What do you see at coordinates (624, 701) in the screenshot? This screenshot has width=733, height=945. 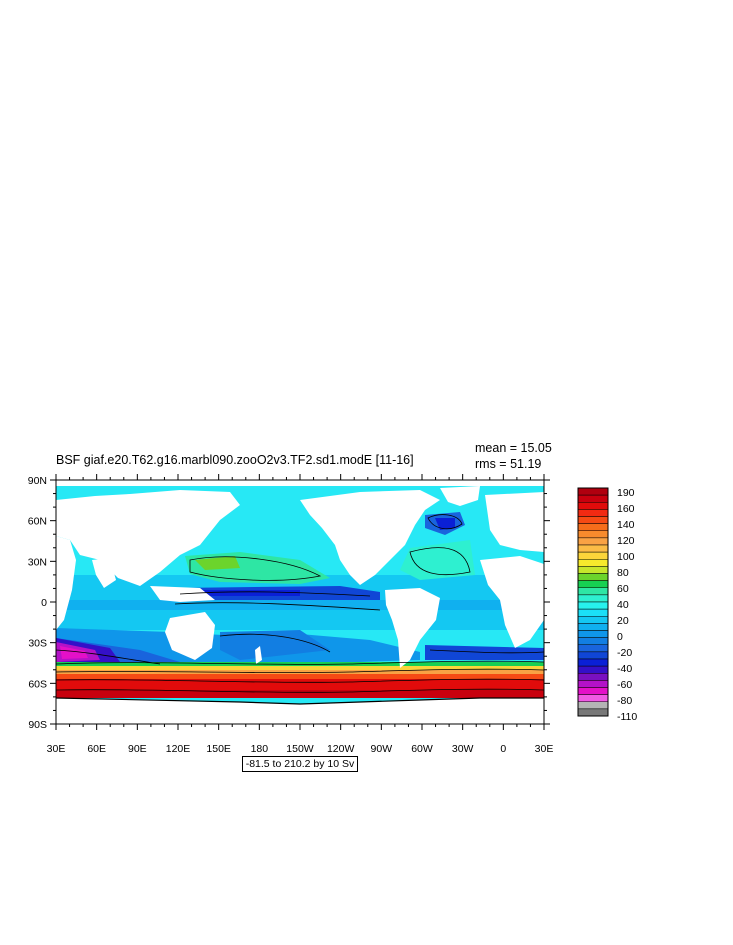 I see `colorbar-label: -80` at bounding box center [624, 701].